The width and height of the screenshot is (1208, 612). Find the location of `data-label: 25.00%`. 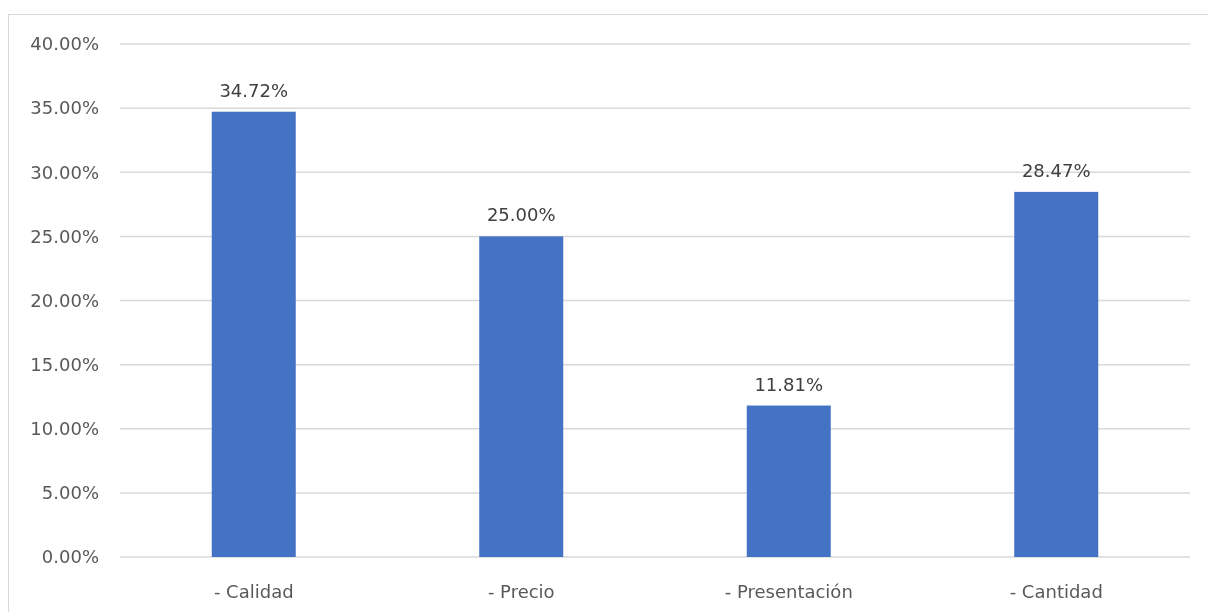

data-label: 25.00% is located at coordinates (521, 215).